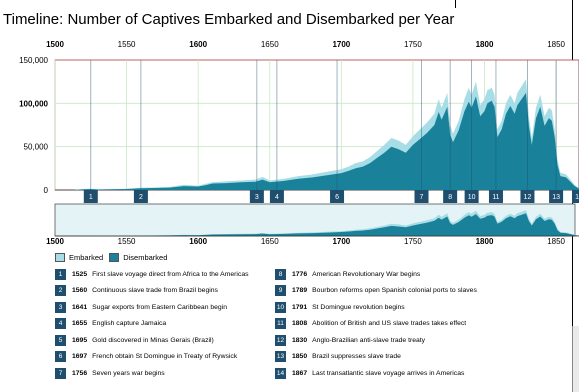 The height and width of the screenshot is (392, 579). I want to click on event-year: 1776, so click(300, 274).